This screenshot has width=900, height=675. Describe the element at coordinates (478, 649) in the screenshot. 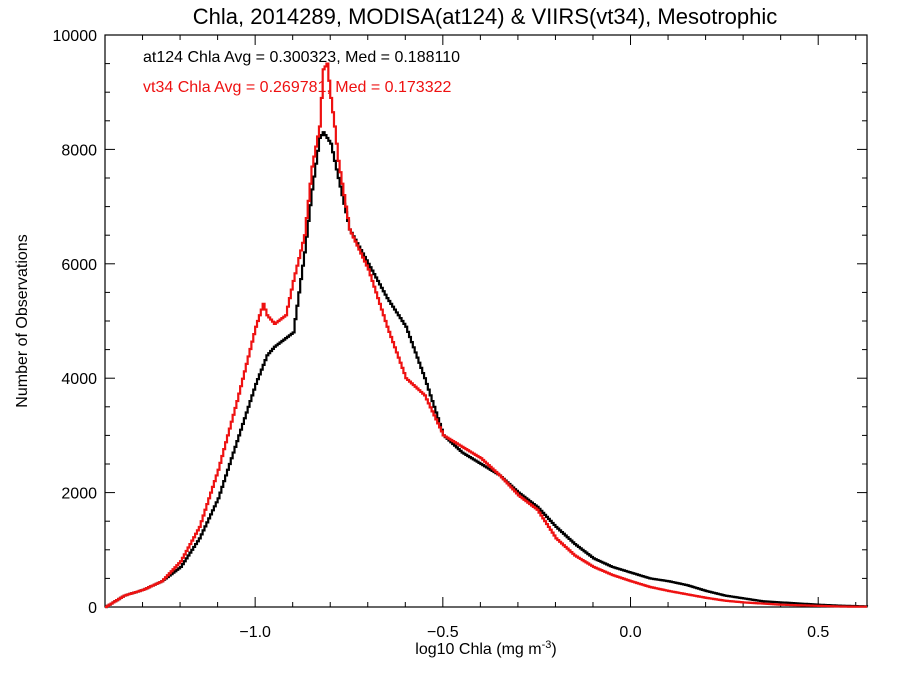

I see `x-axis-label-main: log10 Chla (mg m` at that location.